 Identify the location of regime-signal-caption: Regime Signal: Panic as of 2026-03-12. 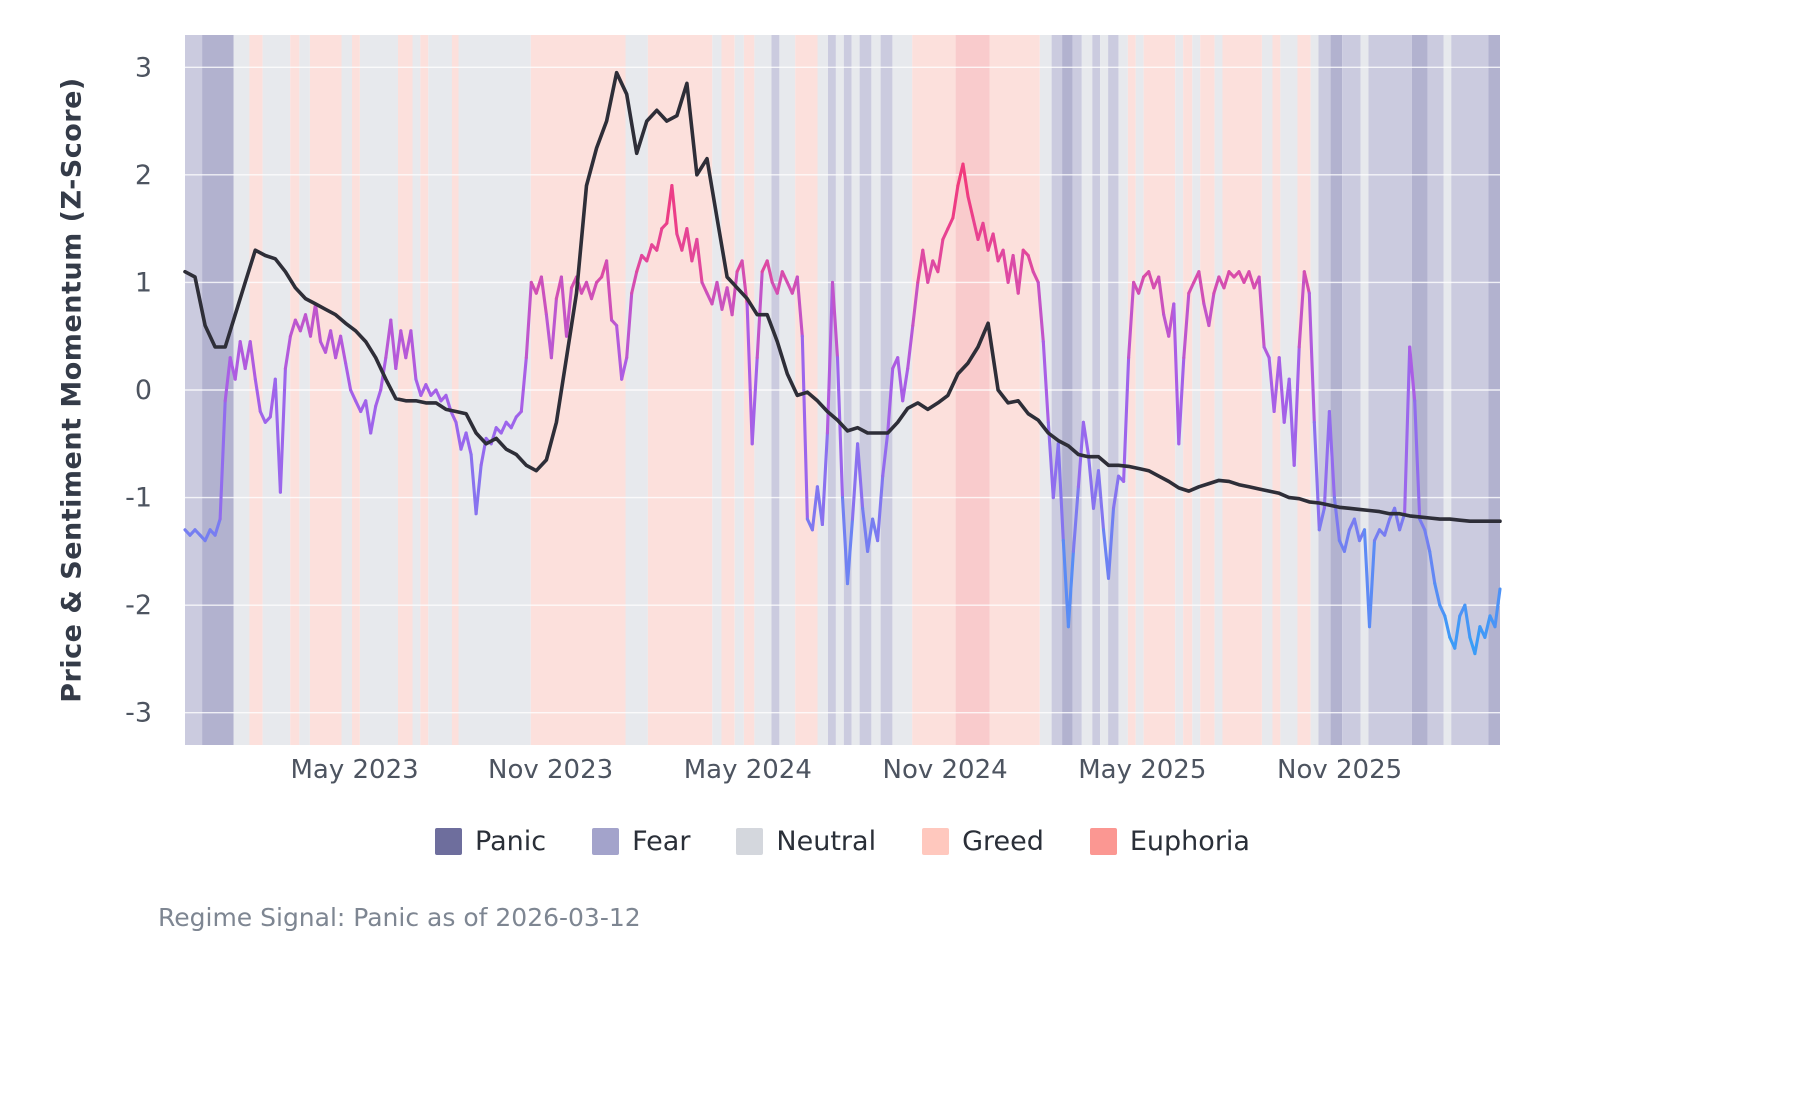
(399, 917).